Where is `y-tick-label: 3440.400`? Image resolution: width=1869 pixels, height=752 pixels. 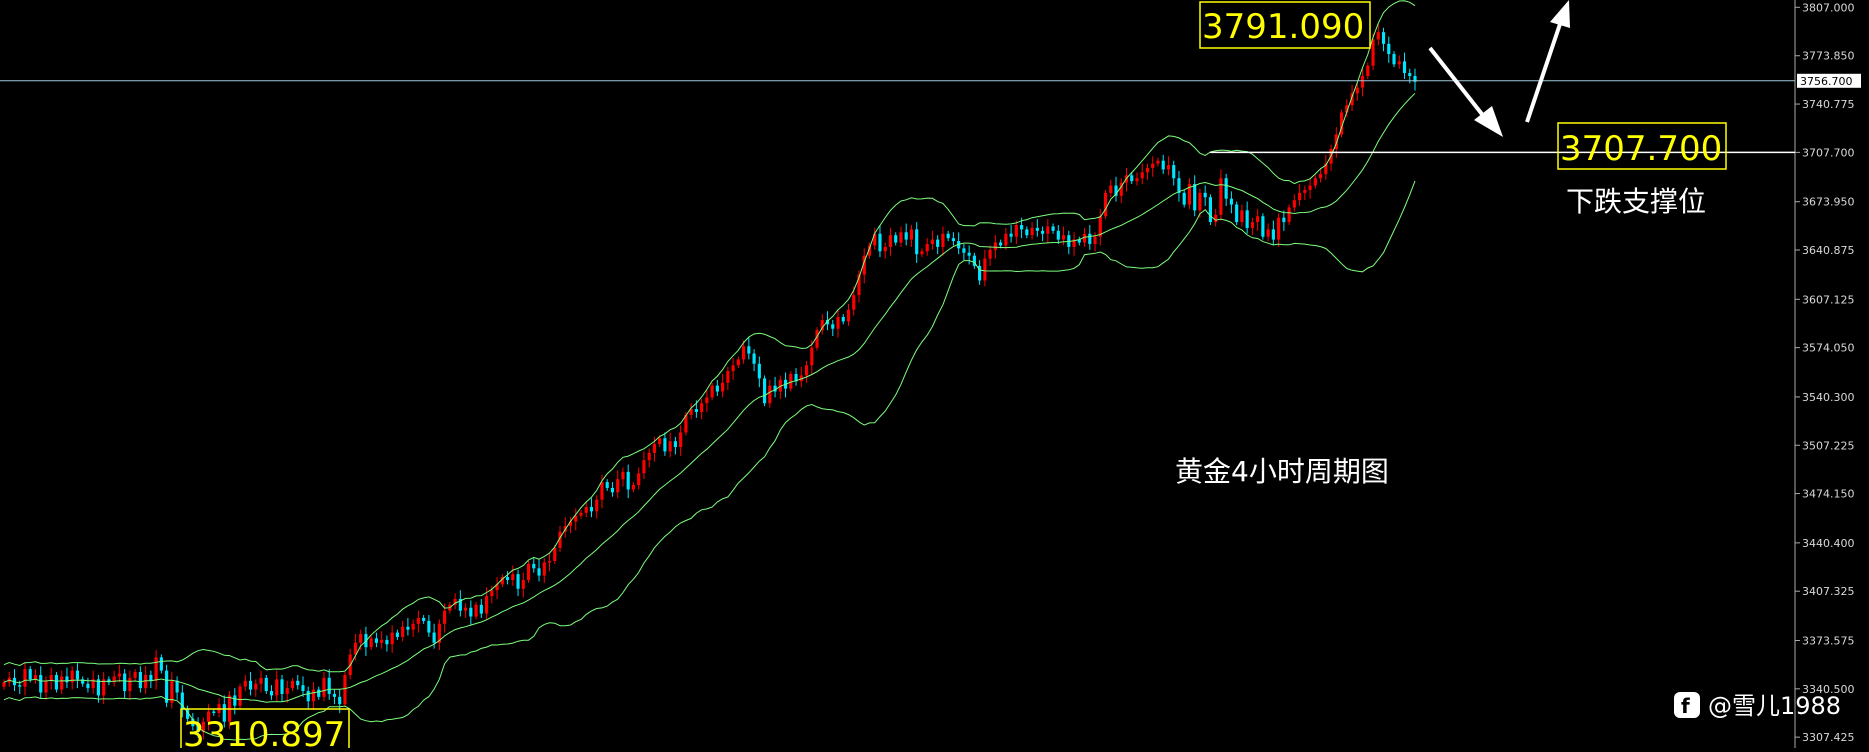
y-tick-label: 3440.400 is located at coordinates (1828, 543).